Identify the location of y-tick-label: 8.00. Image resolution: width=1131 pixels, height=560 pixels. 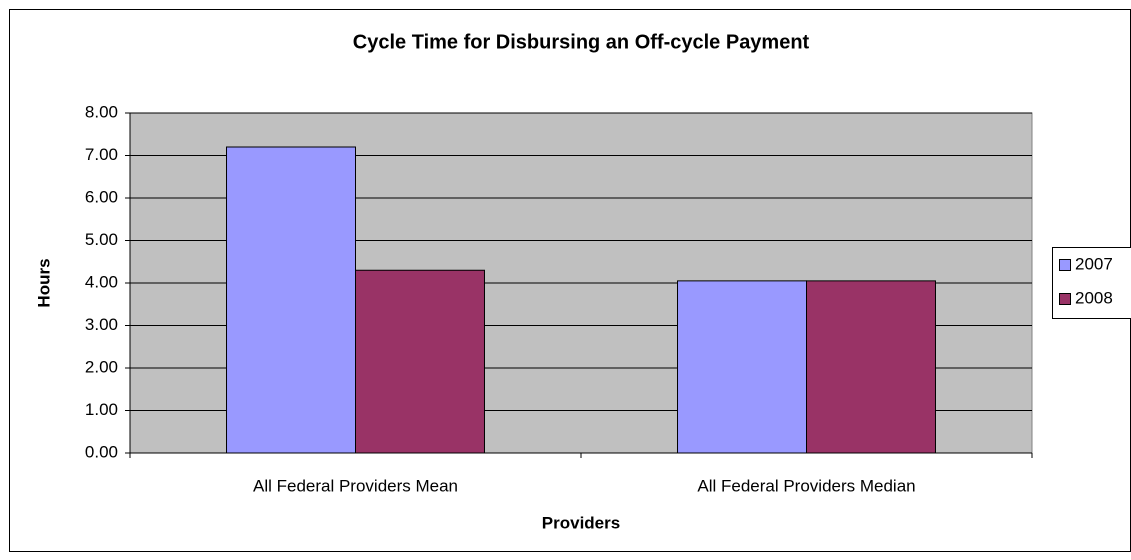
(101, 111).